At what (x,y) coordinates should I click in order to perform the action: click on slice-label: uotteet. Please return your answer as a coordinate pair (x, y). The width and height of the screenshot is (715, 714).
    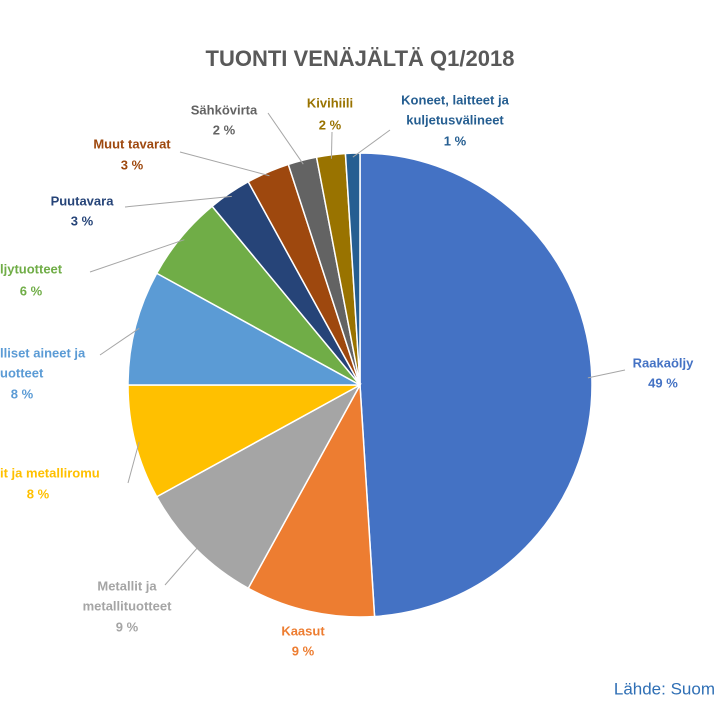
    Looking at the image, I should click on (22, 372).